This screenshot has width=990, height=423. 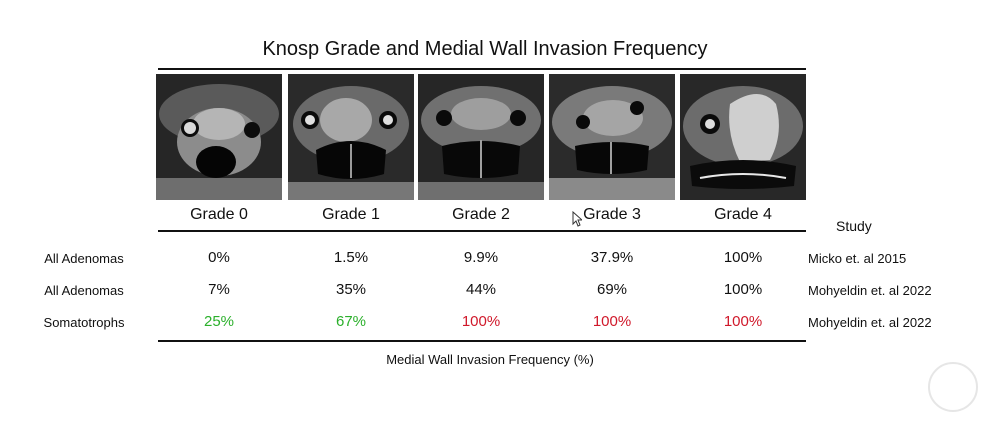 I want to click on grade-label: Grade 0, so click(x=219, y=214).